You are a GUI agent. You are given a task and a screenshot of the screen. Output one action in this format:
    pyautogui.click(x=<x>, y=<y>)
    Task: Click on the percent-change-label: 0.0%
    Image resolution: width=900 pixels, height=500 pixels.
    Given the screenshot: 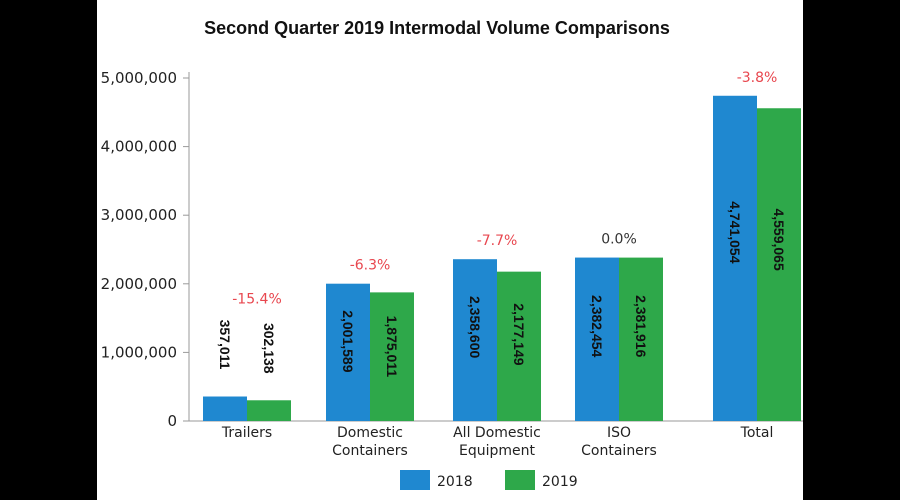 What is the action you would take?
    pyautogui.click(x=619, y=240)
    